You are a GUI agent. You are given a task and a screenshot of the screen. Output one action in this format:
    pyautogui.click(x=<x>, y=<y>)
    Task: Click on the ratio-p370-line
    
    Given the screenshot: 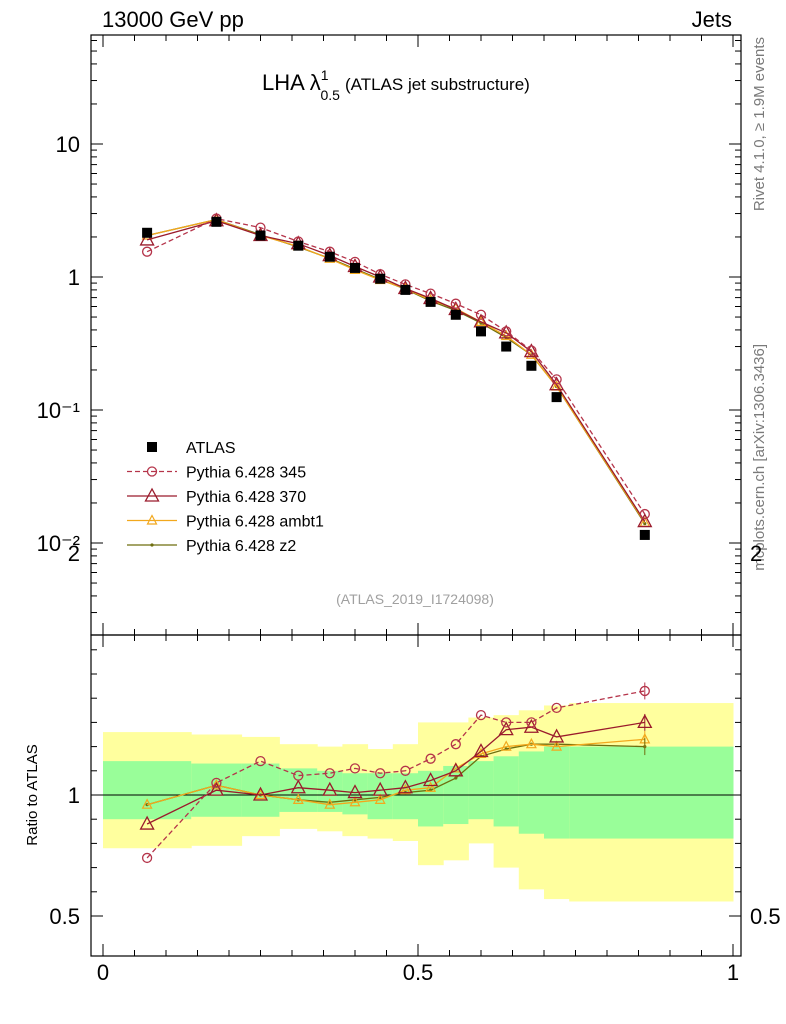 What is the action you would take?
    pyautogui.click(x=395, y=773)
    